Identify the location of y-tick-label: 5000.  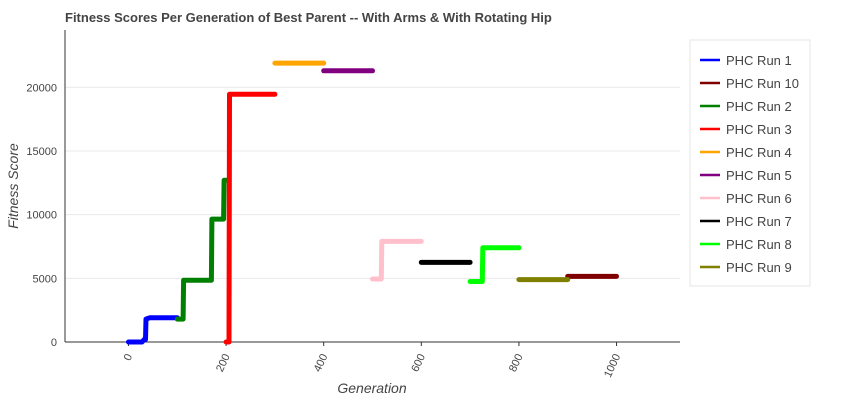
(45, 279).